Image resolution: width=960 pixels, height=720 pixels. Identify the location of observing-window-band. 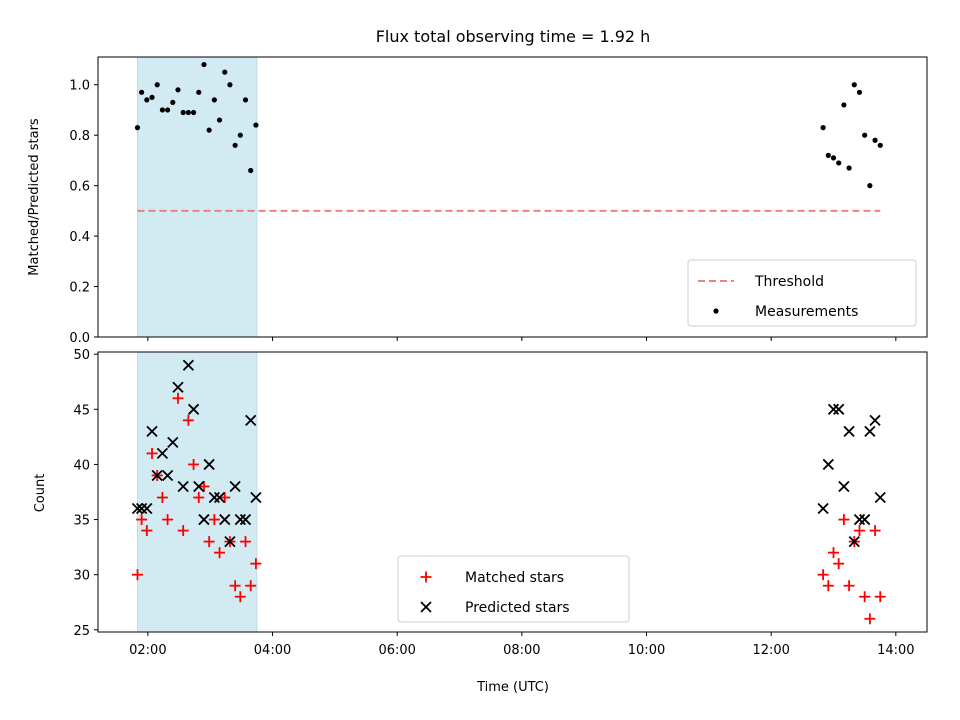
(197, 197).